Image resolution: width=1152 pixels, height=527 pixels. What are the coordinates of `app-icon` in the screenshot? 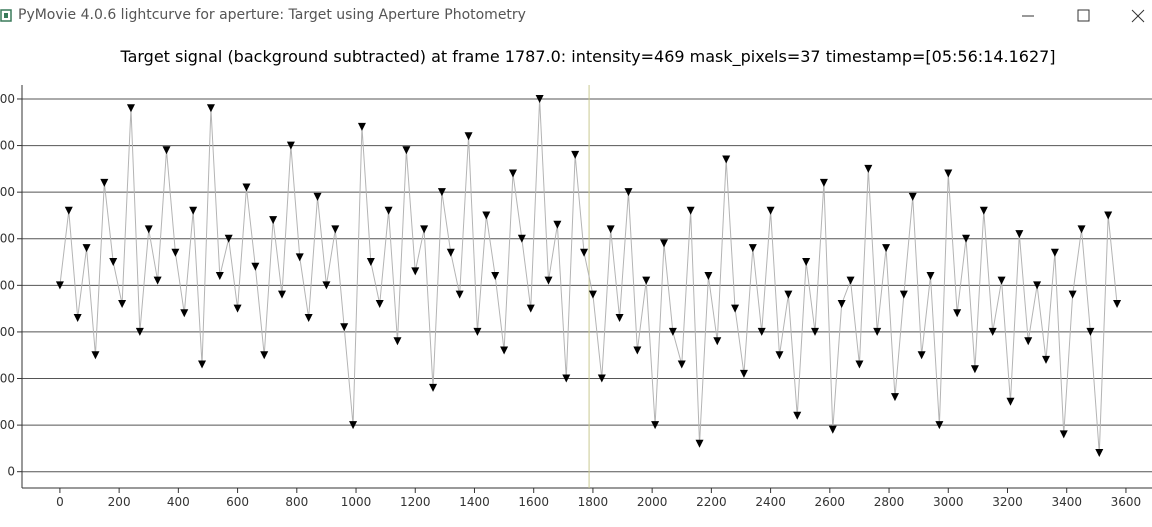 It's located at (6, 15).